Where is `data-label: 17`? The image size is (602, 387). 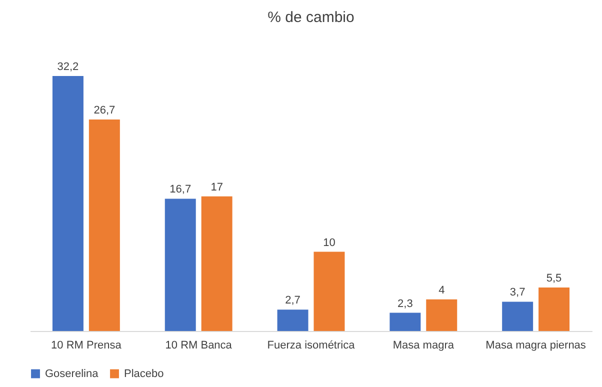
data-label: 17 is located at coordinates (216, 187).